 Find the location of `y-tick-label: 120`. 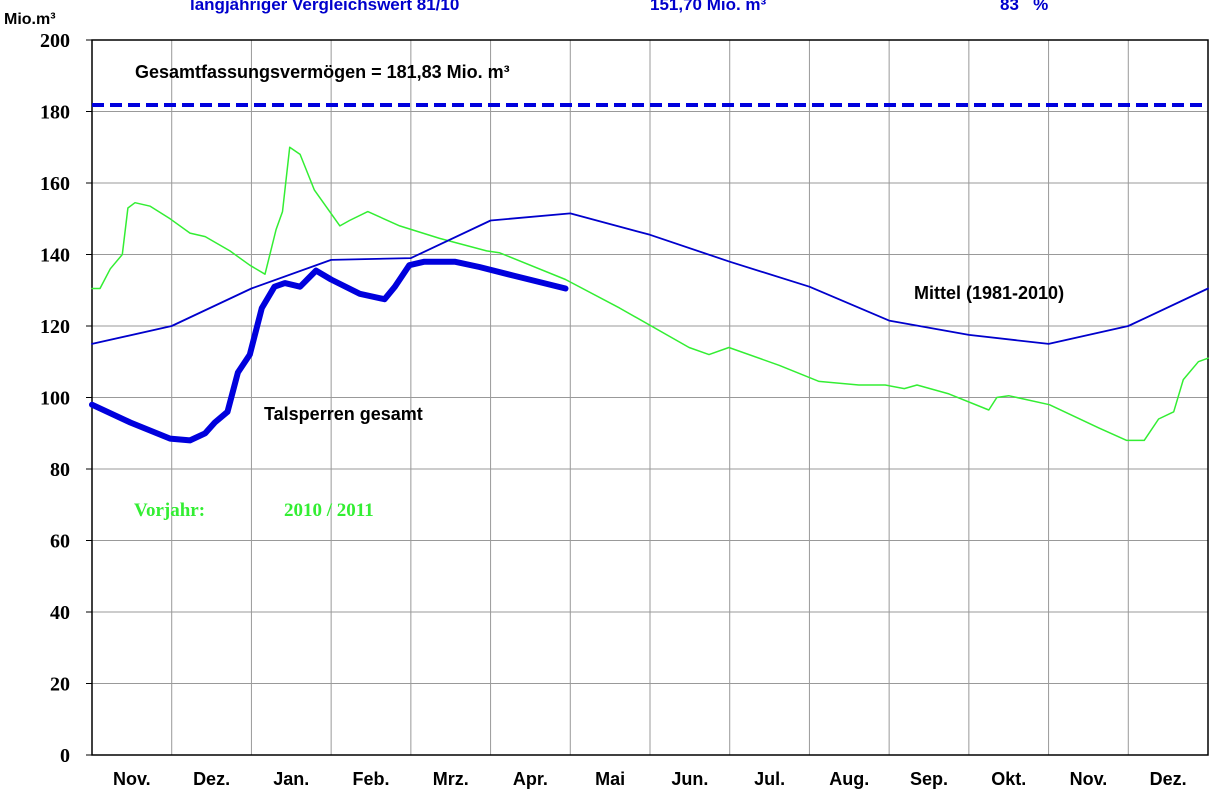

y-tick-label: 120 is located at coordinates (55, 327).